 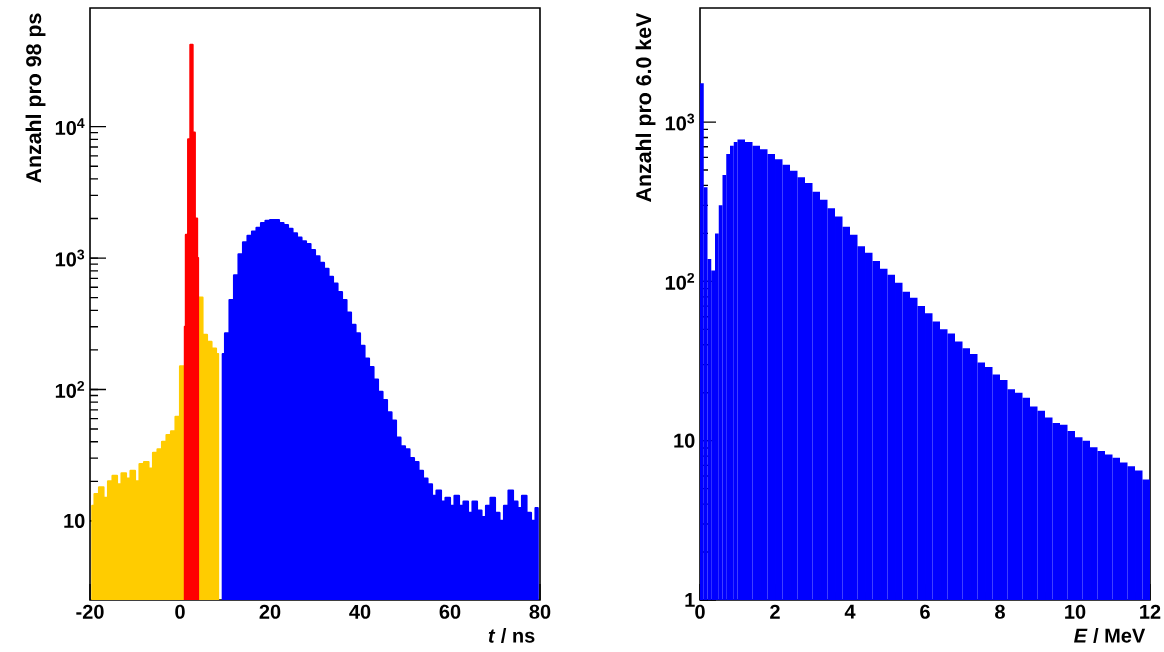 What do you see at coordinates (1110, 635) in the screenshot?
I see `x-axis-title: E / MeV` at bounding box center [1110, 635].